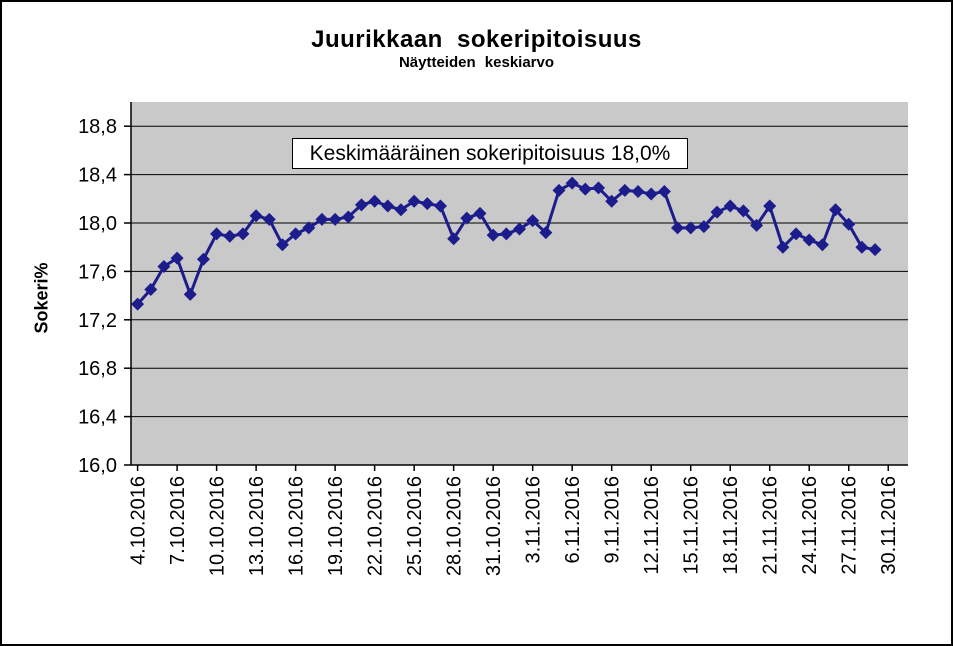 The width and height of the screenshot is (953, 646). Describe the element at coordinates (810, 525) in the screenshot. I see `x-tick-label: 24.11.2016` at that location.